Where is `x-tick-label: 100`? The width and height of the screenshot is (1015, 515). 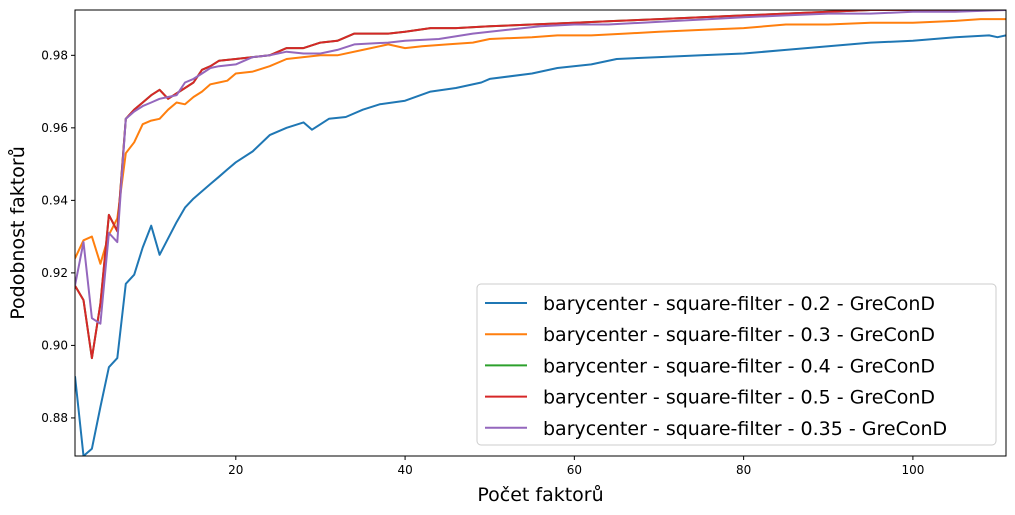 x-tick-label: 100 is located at coordinates (912, 470).